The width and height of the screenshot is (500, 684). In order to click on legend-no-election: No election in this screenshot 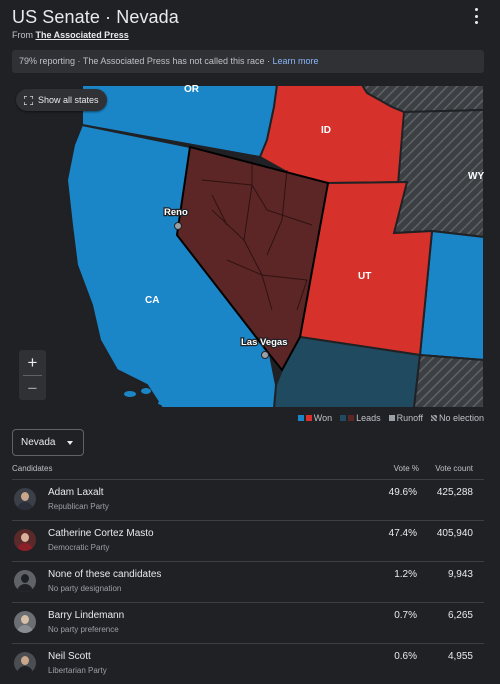, I will do `click(457, 418)`.